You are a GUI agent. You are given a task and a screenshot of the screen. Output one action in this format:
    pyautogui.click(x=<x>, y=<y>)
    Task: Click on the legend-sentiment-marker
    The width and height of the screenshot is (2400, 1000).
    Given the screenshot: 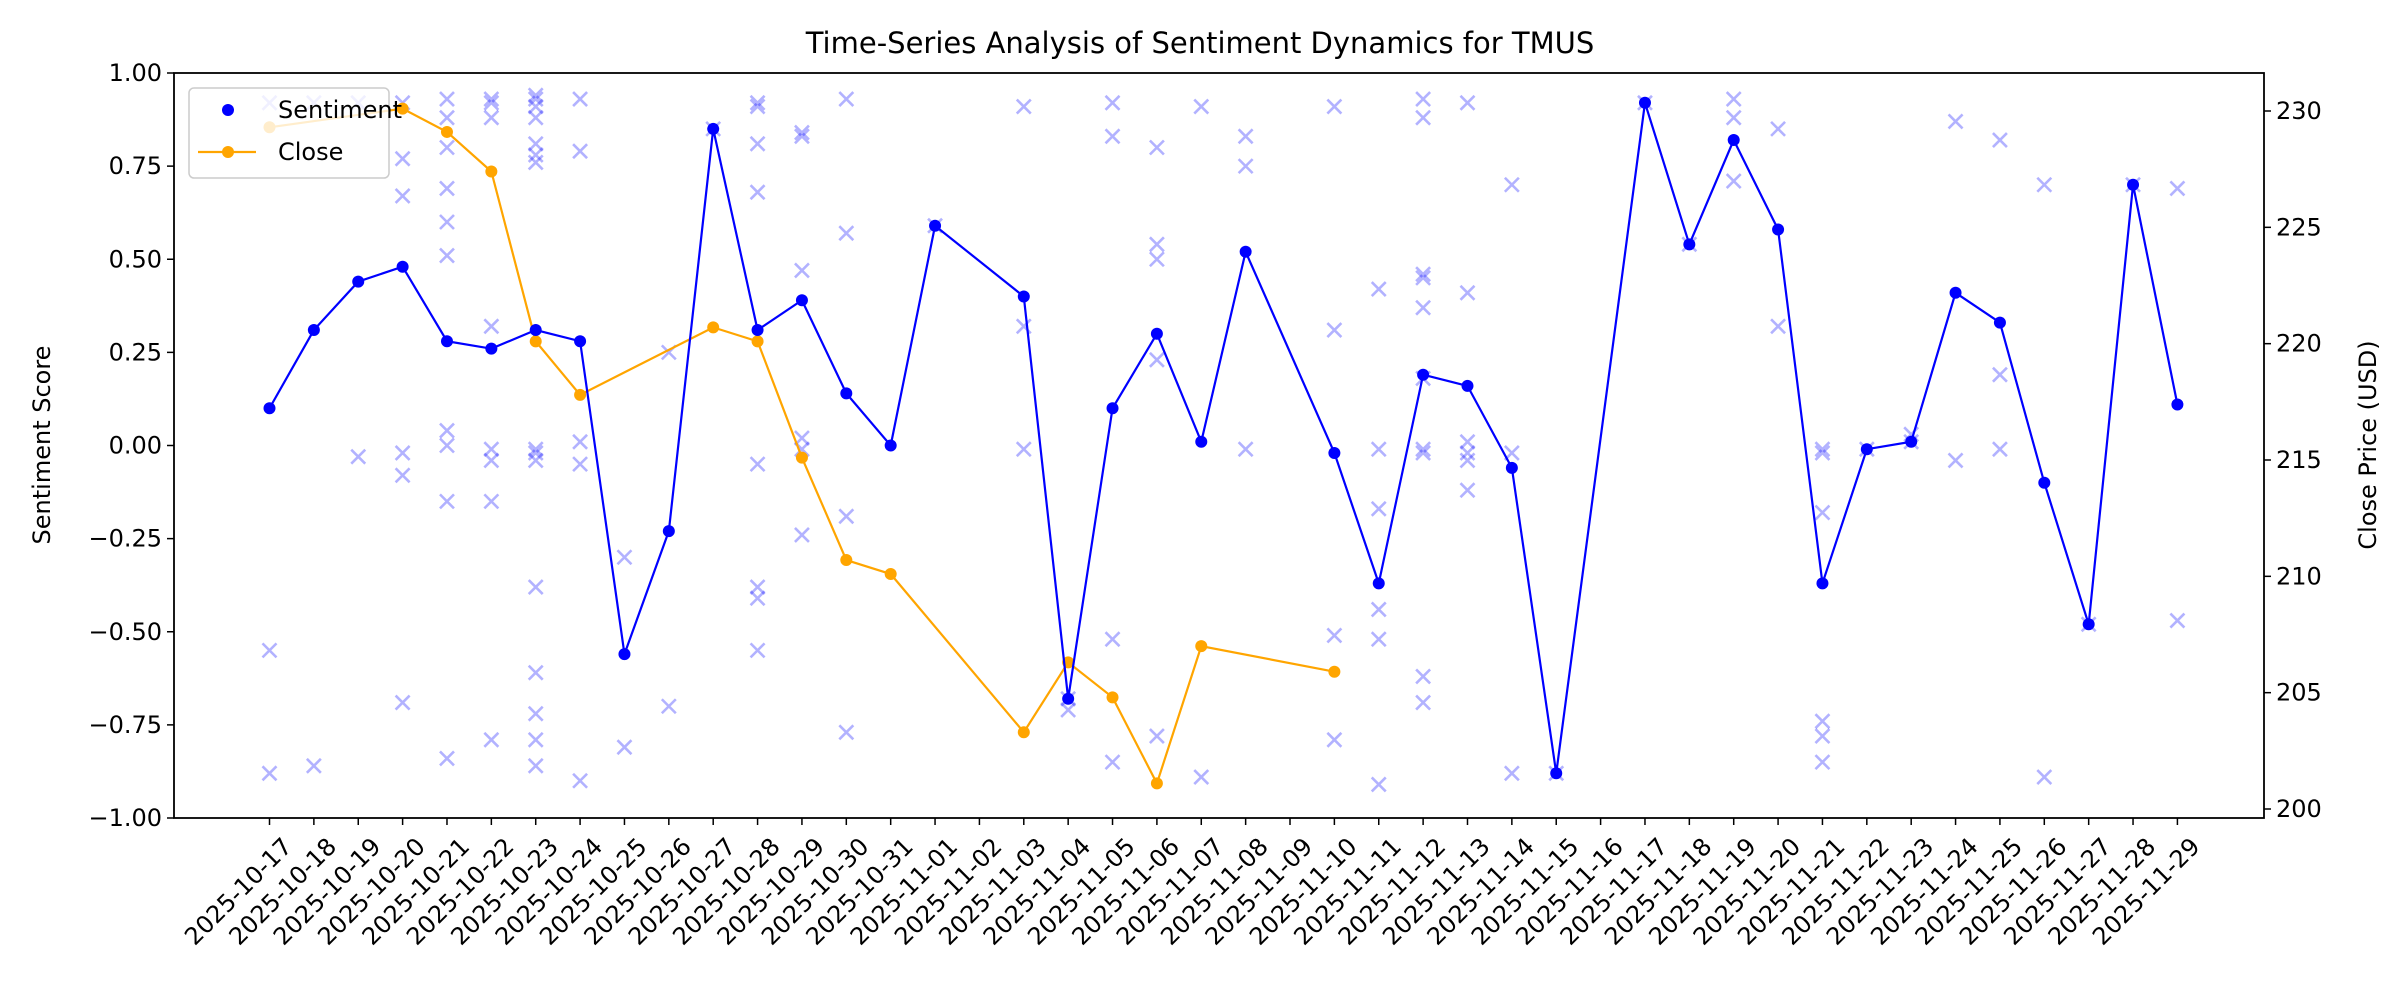 What is the action you would take?
    pyautogui.click(x=228, y=110)
    